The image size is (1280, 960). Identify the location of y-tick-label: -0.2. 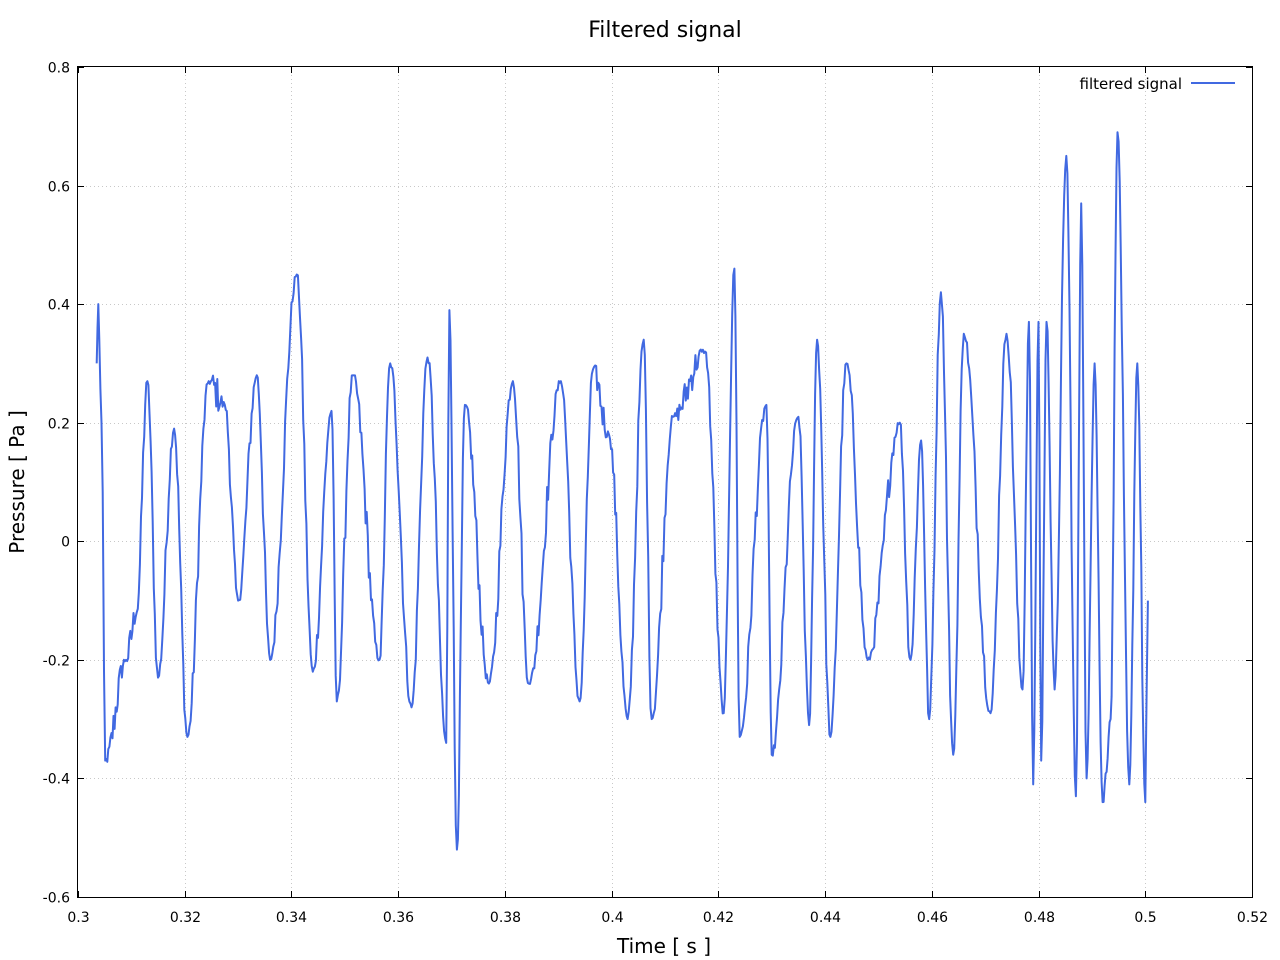
(56, 662).